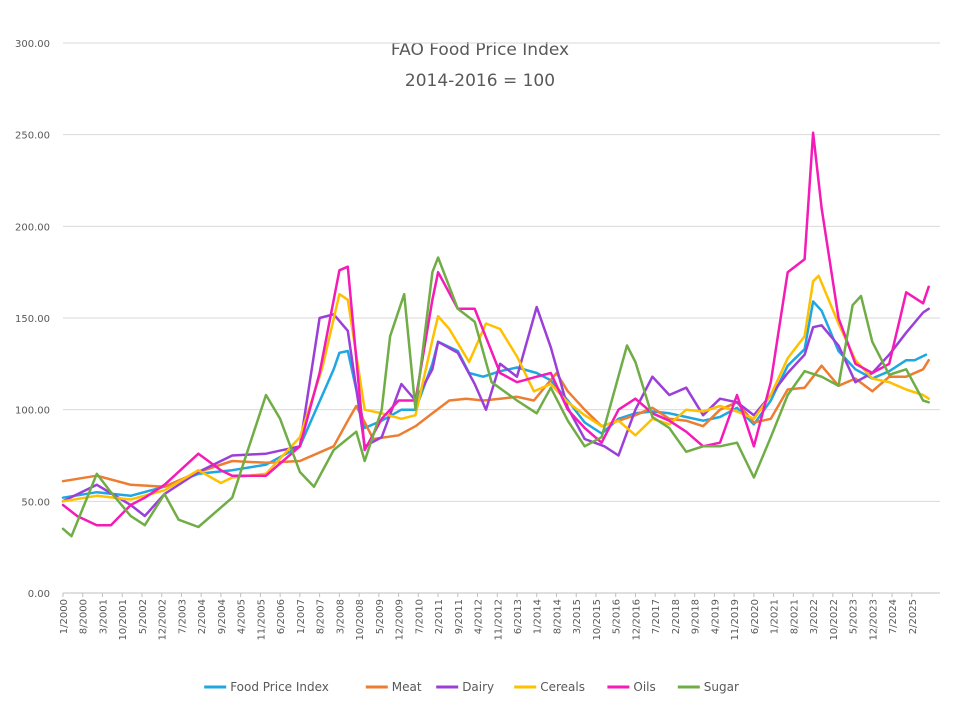 This screenshot has width=960, height=720. Describe the element at coordinates (893, 616) in the screenshot. I see `x-tick-label: 7/2024` at that location.